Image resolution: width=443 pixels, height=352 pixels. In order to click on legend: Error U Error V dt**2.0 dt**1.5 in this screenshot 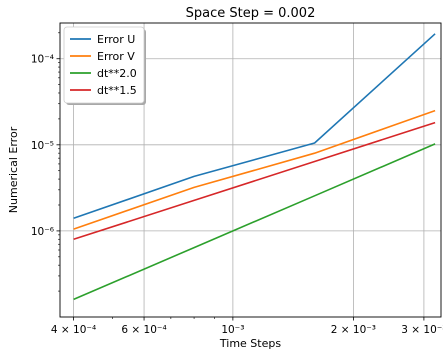, I will do `click(104, 65)`.